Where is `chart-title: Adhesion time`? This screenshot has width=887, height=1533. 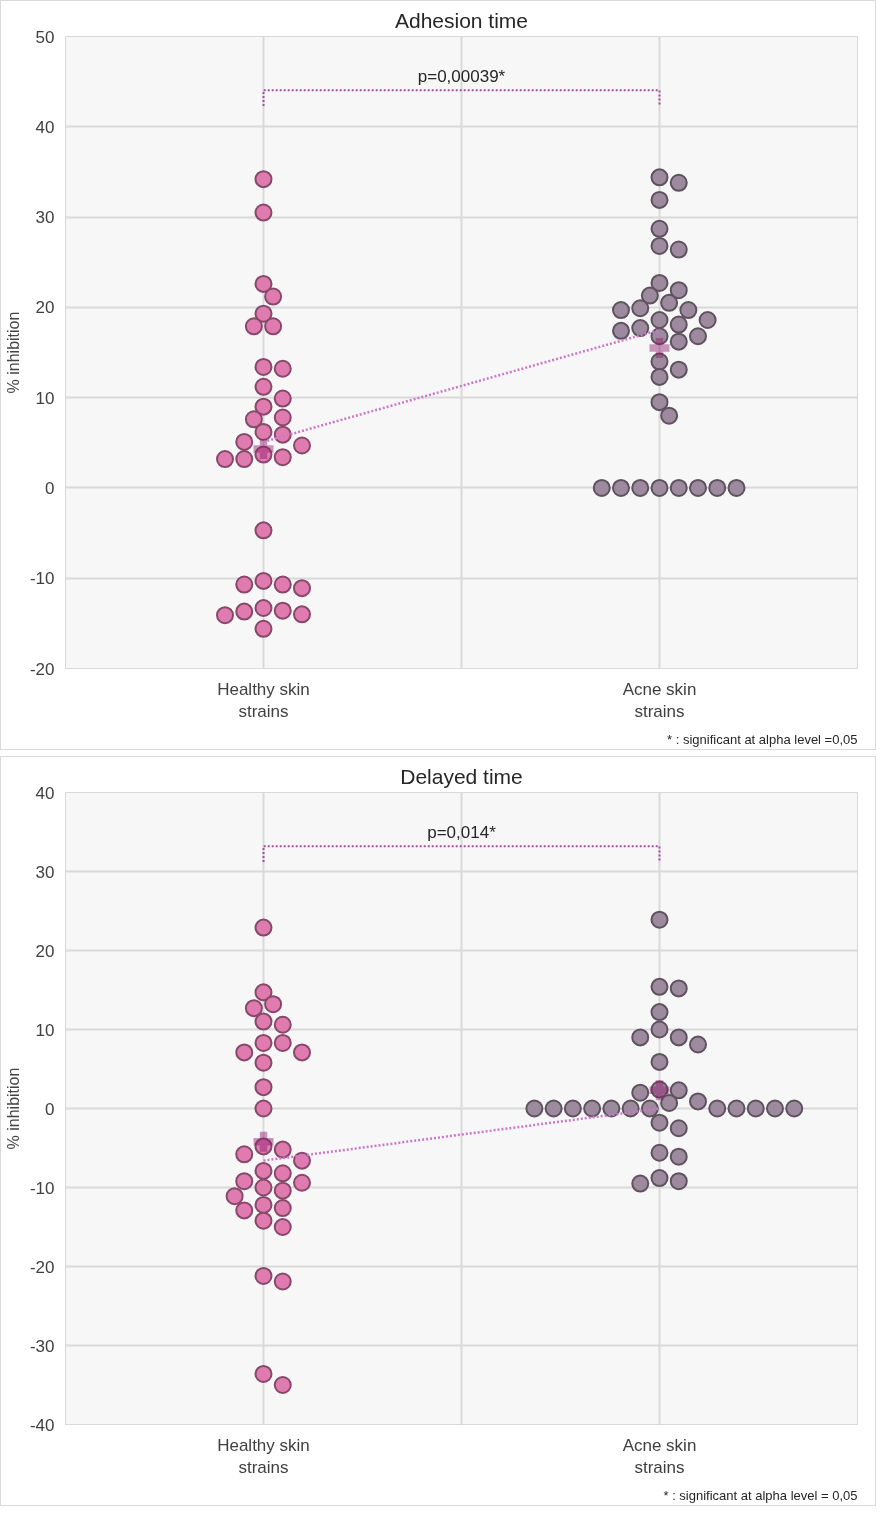
chart-title: Adhesion time is located at coordinates (461, 20).